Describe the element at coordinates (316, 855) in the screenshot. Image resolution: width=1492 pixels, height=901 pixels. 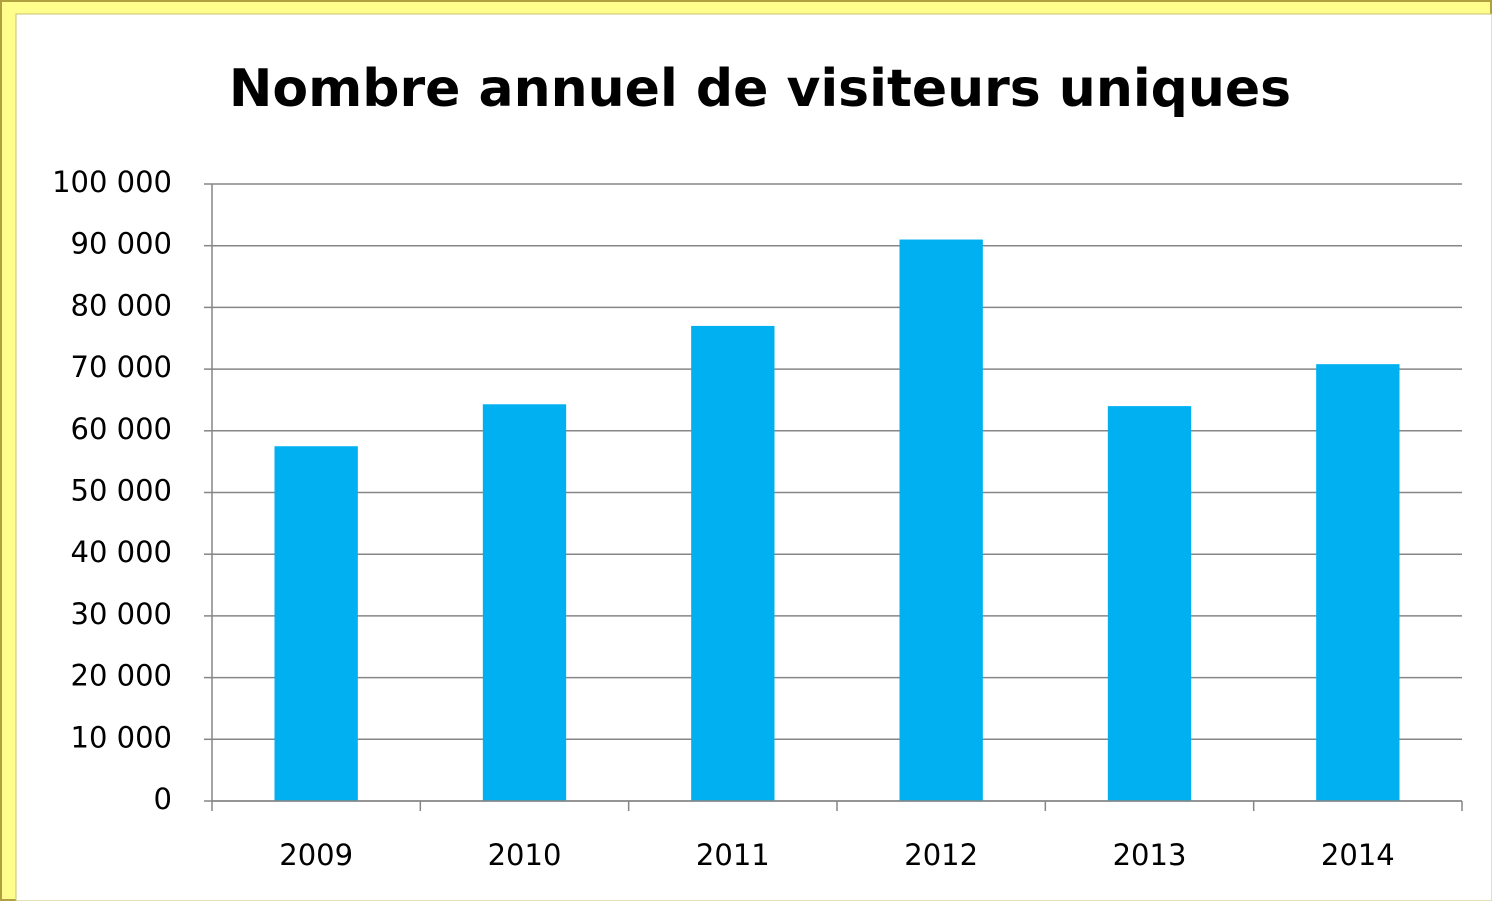
I see `x-tick-label: 2009` at that location.